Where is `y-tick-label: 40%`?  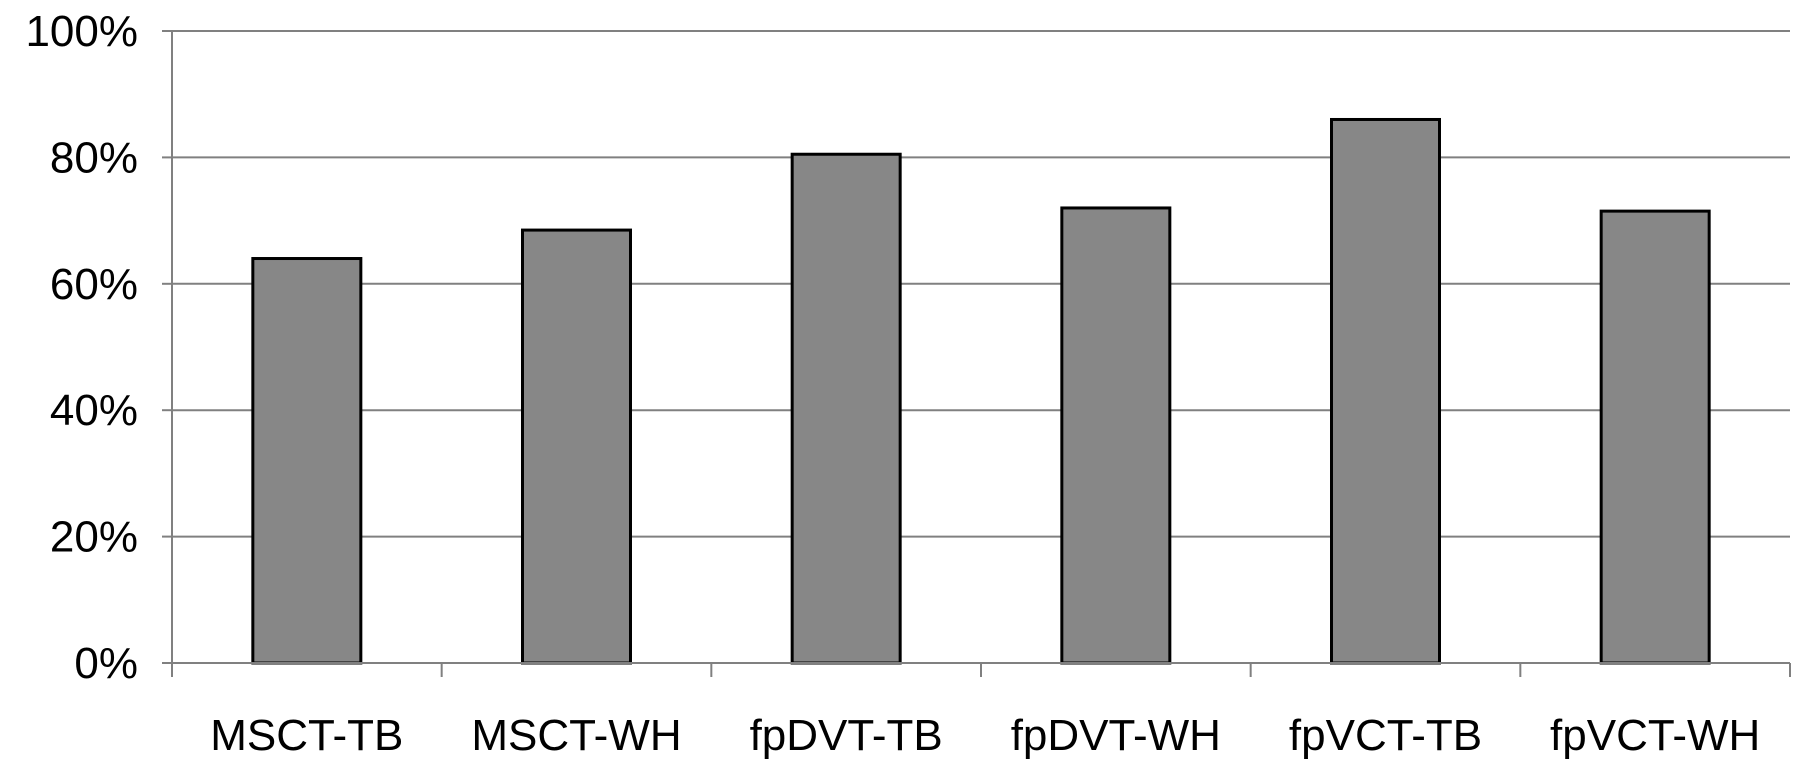 y-tick-label: 40% is located at coordinates (94, 410).